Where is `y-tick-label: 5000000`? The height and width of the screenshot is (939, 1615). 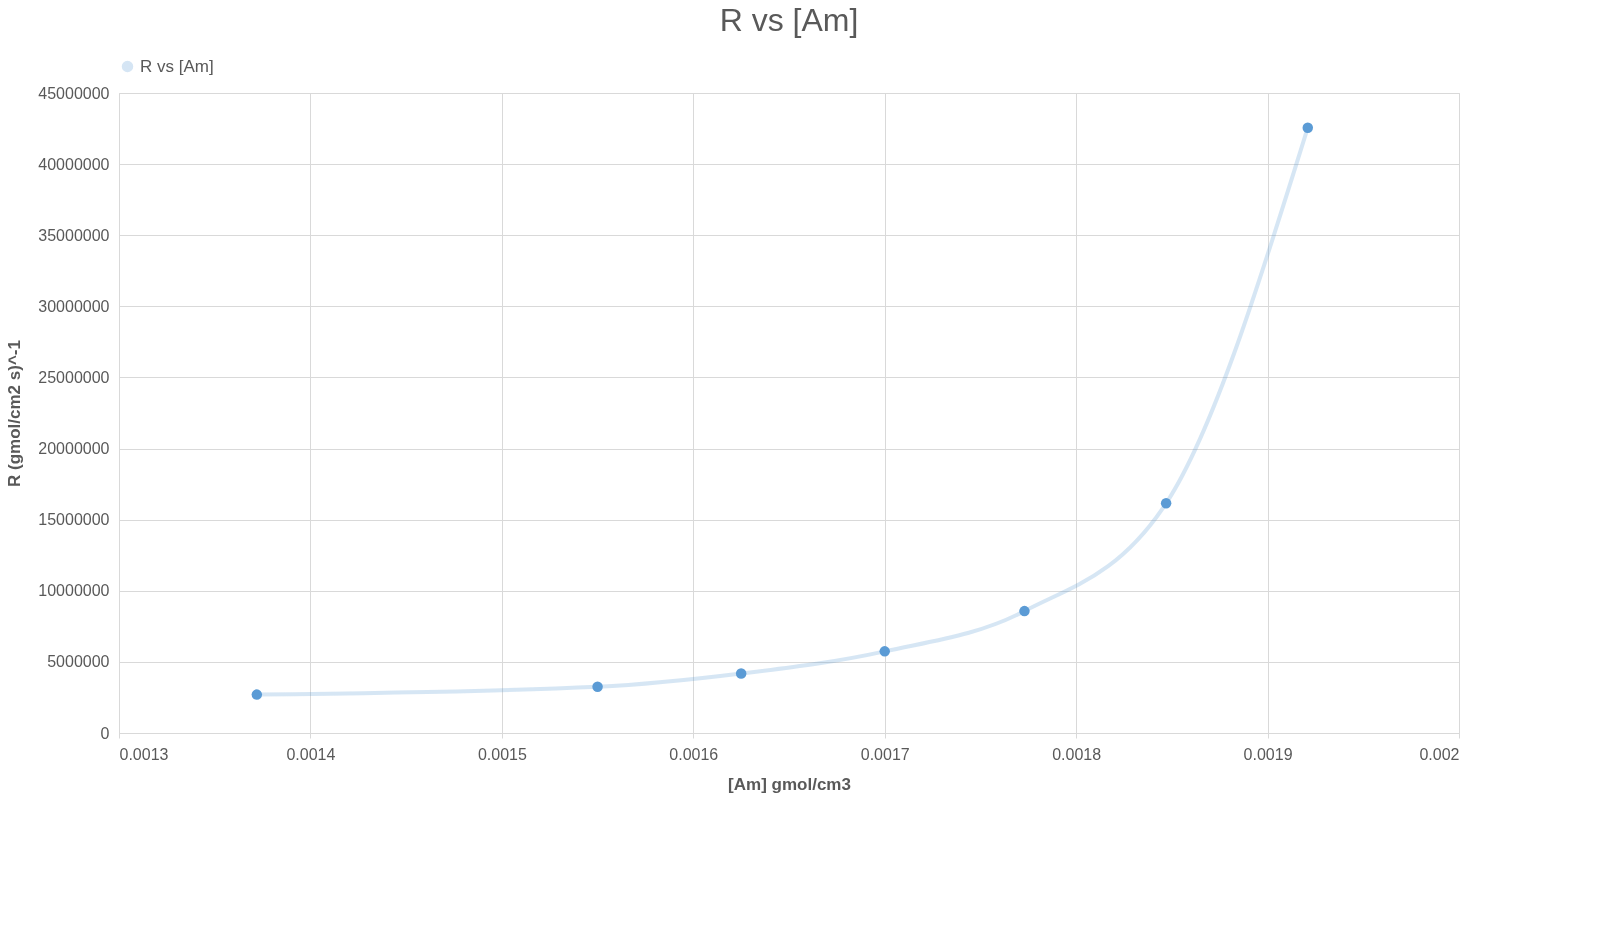
y-tick-label: 5000000 is located at coordinates (78, 662).